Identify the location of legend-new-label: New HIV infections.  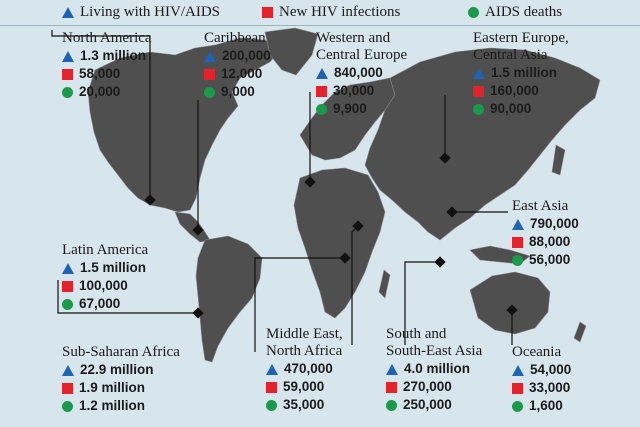
(340, 12).